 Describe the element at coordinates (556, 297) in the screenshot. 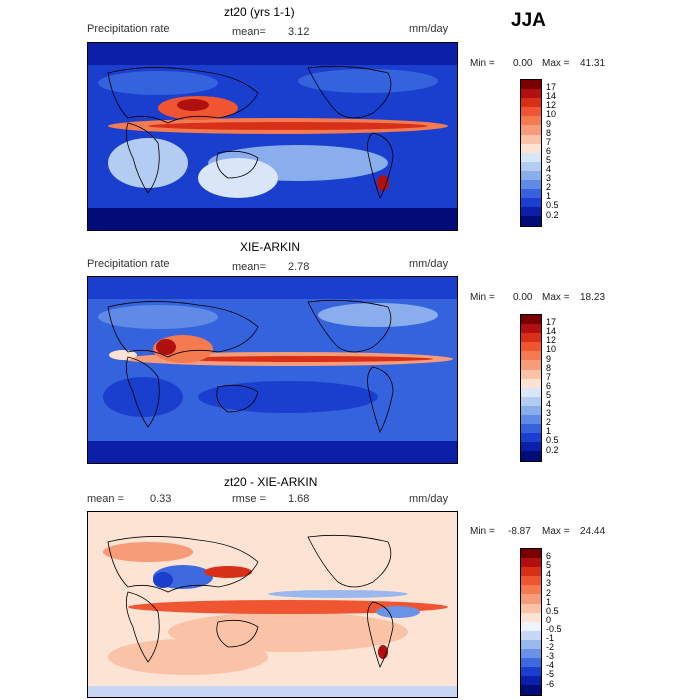

I see `panel2-max-label: Max =` at that location.